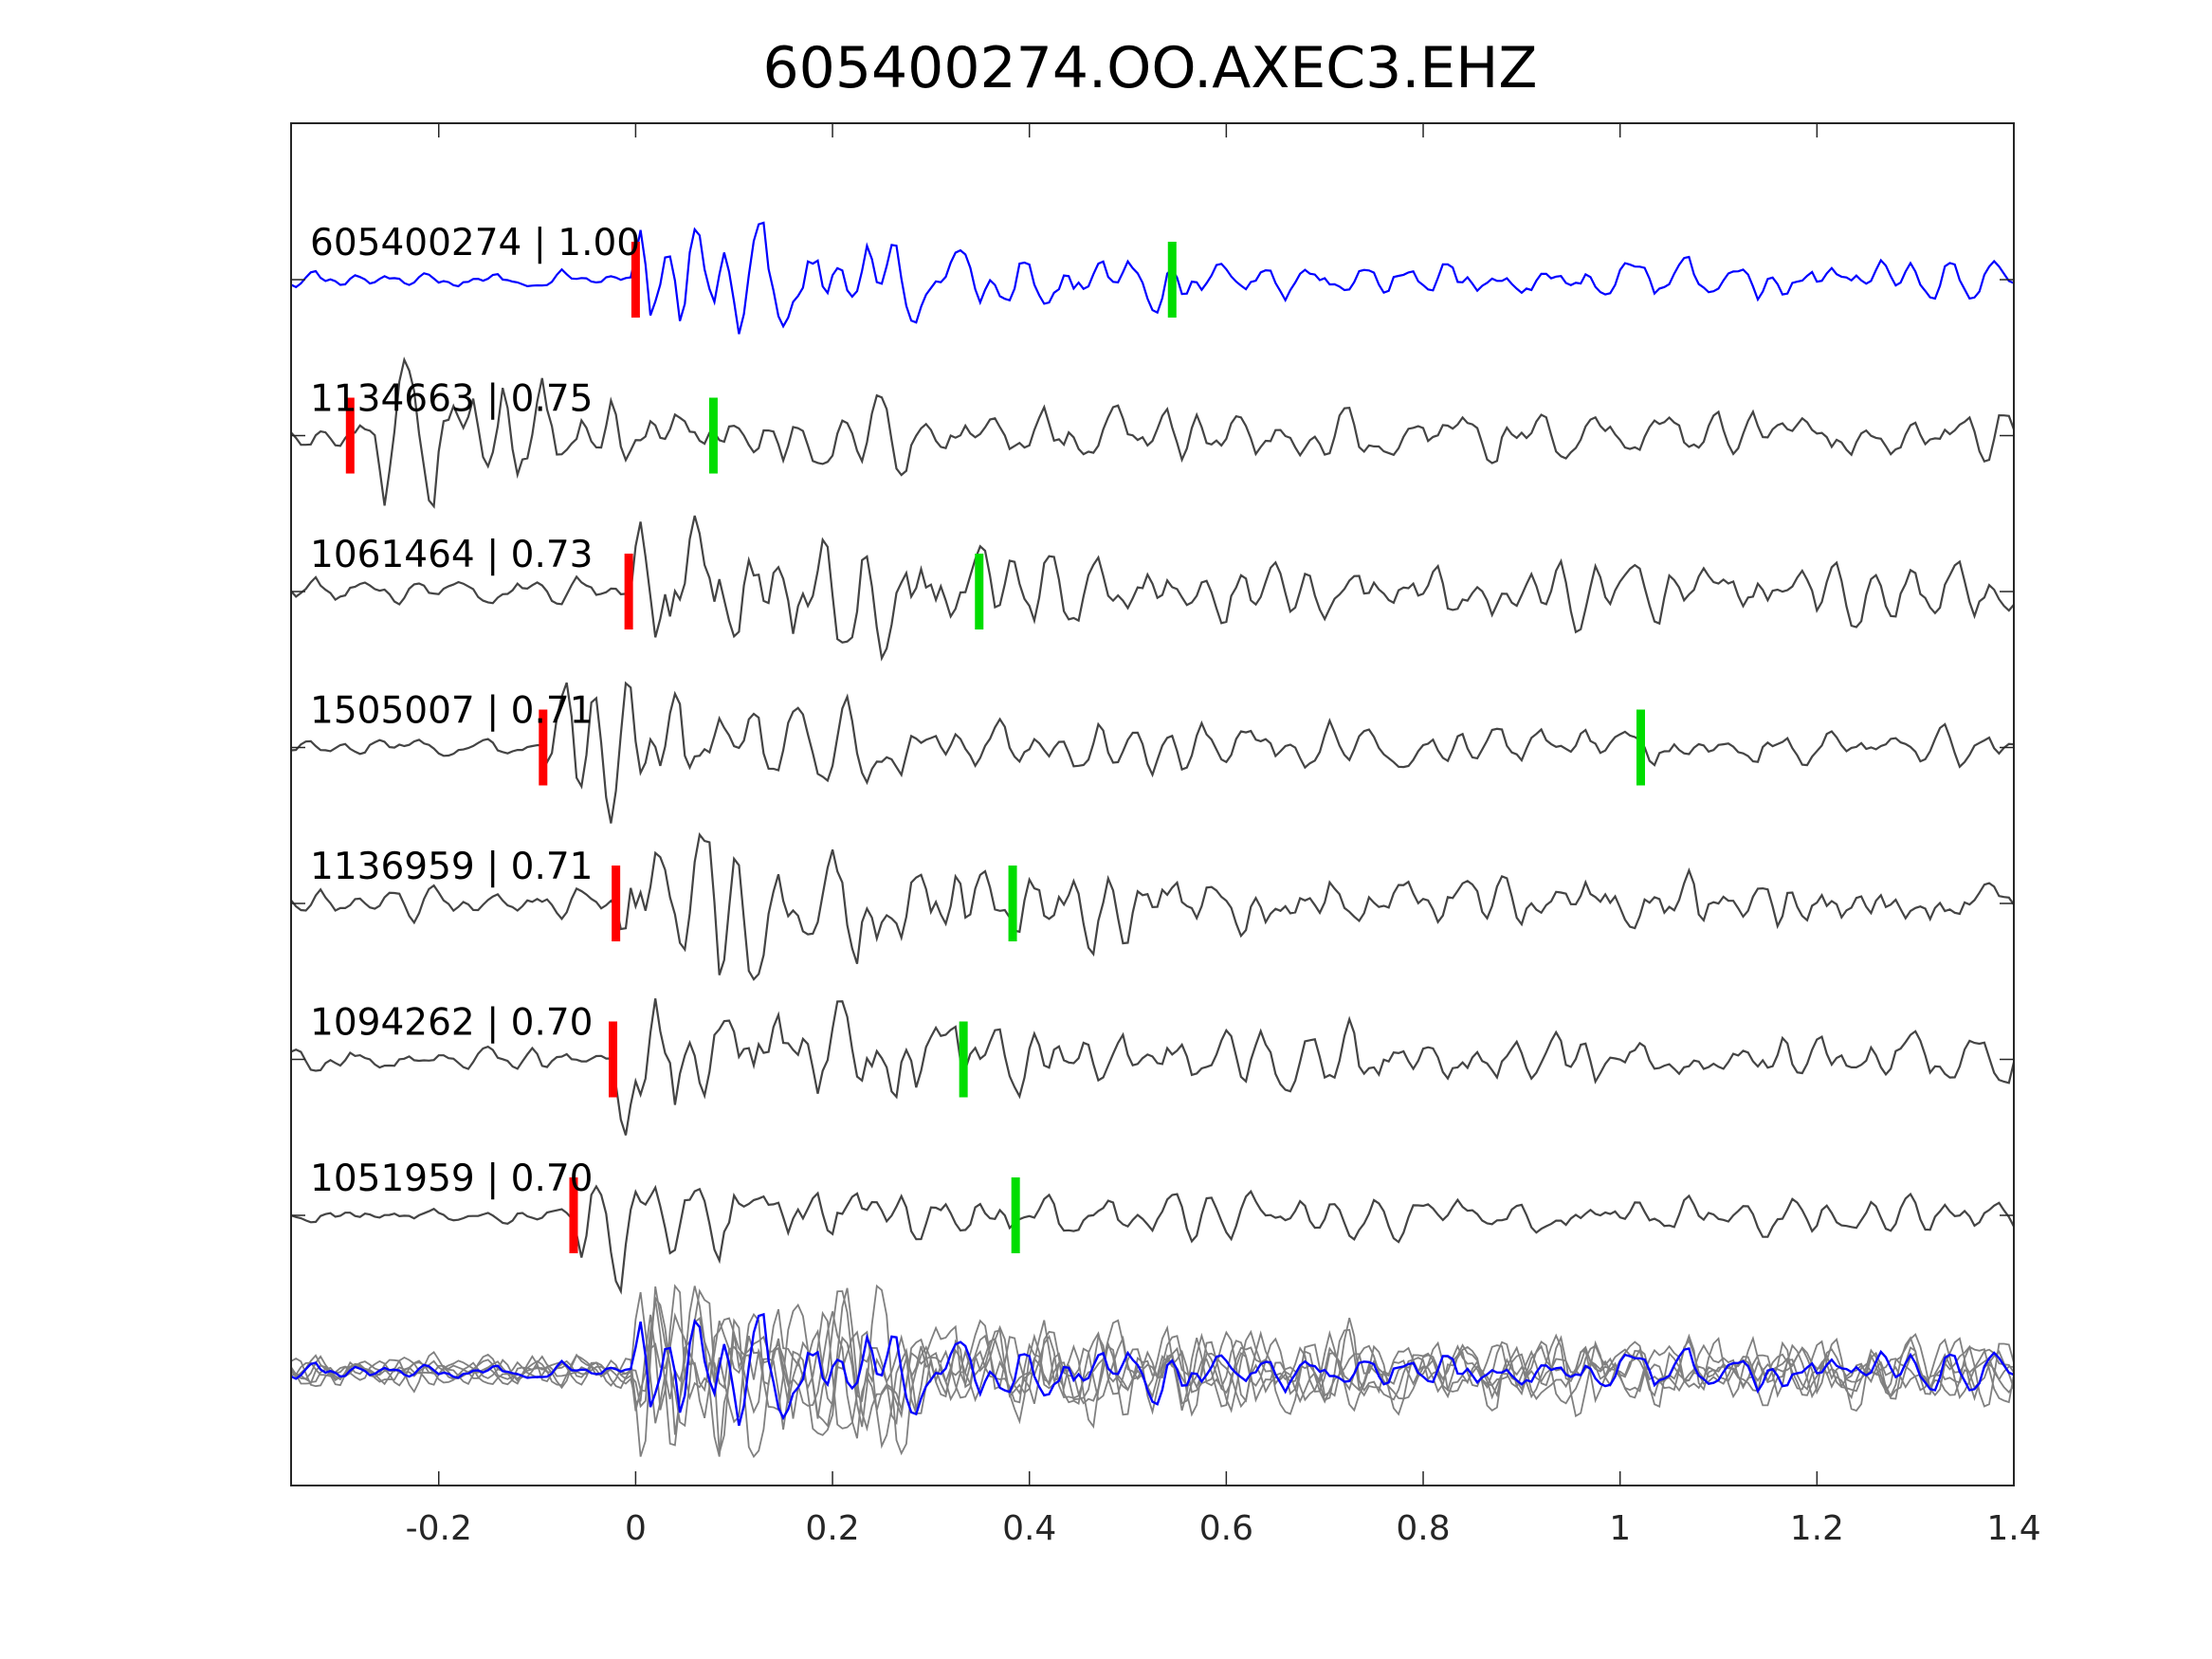 This screenshot has height=1659, width=2212. What do you see at coordinates (439, 1528) in the screenshot?
I see `x-tick-label: -0.2` at bounding box center [439, 1528].